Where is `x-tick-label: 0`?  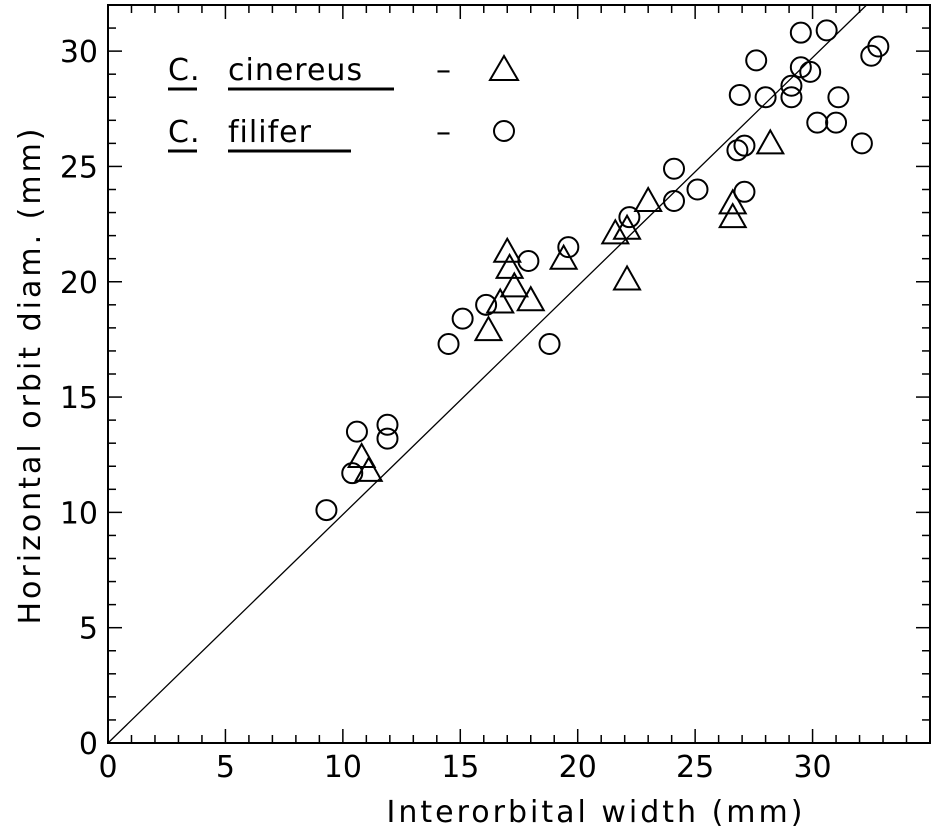
x-tick-label: 0 is located at coordinates (107, 767).